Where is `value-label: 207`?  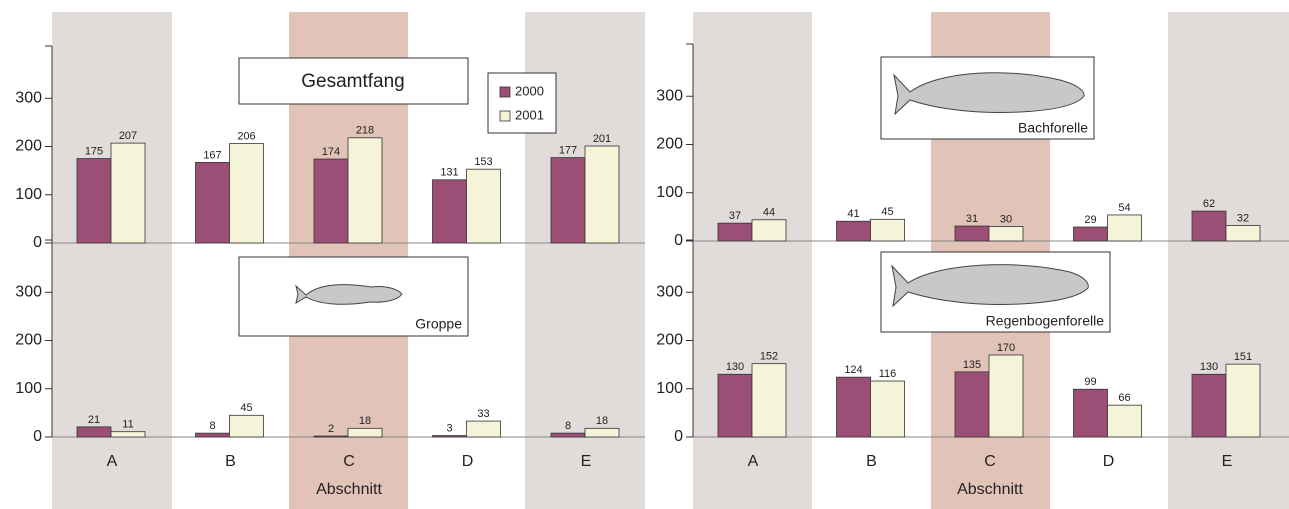
value-label: 207 is located at coordinates (128, 136).